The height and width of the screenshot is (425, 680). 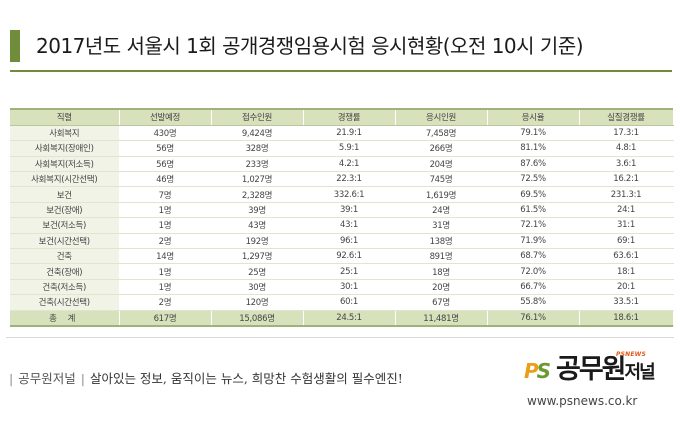 What do you see at coordinates (349, 164) in the screenshot?
I see `data-cell: 4.2:1` at bounding box center [349, 164].